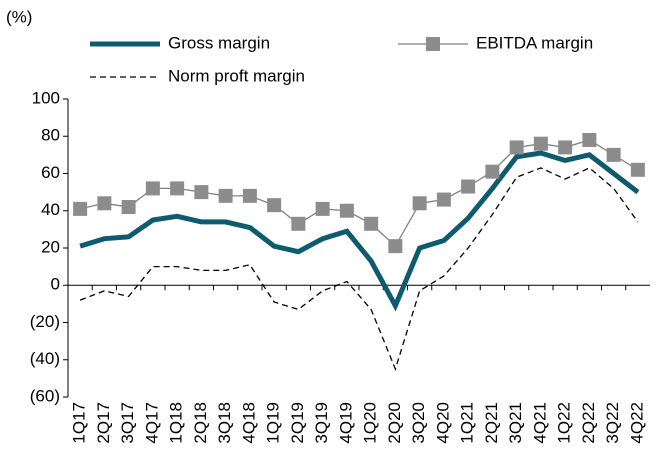 The height and width of the screenshot is (468, 657). I want to click on x-tick-label: 4Q22, so click(636, 423).